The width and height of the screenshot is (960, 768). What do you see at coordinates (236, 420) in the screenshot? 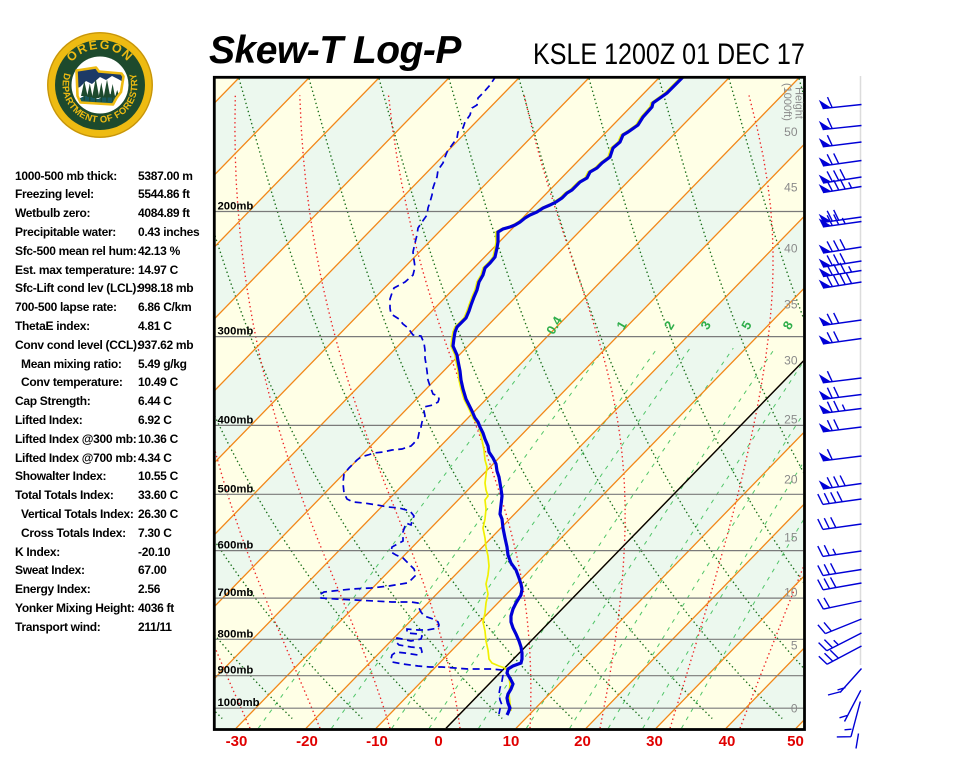
I see `svg-text: 400mb` at bounding box center [236, 420].